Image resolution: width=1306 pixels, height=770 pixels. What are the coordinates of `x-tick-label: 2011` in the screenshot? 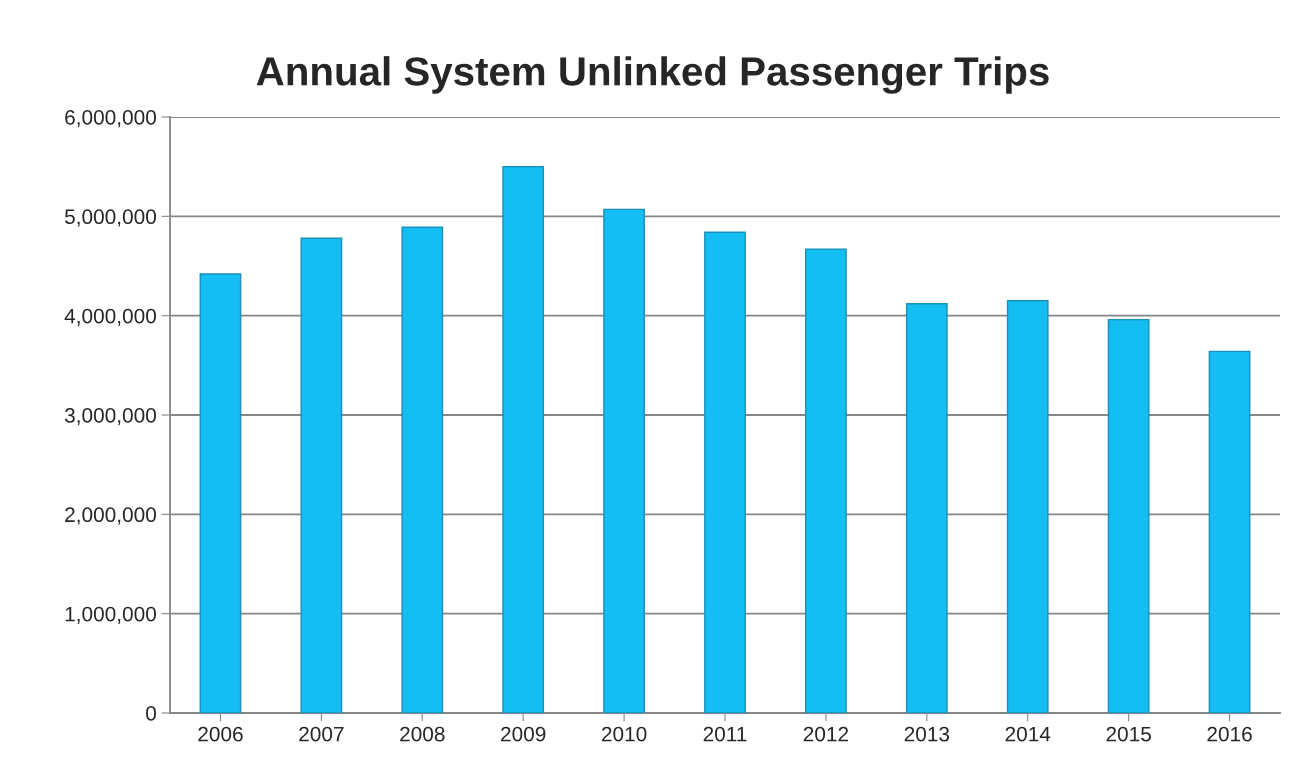 It's located at (725, 734).